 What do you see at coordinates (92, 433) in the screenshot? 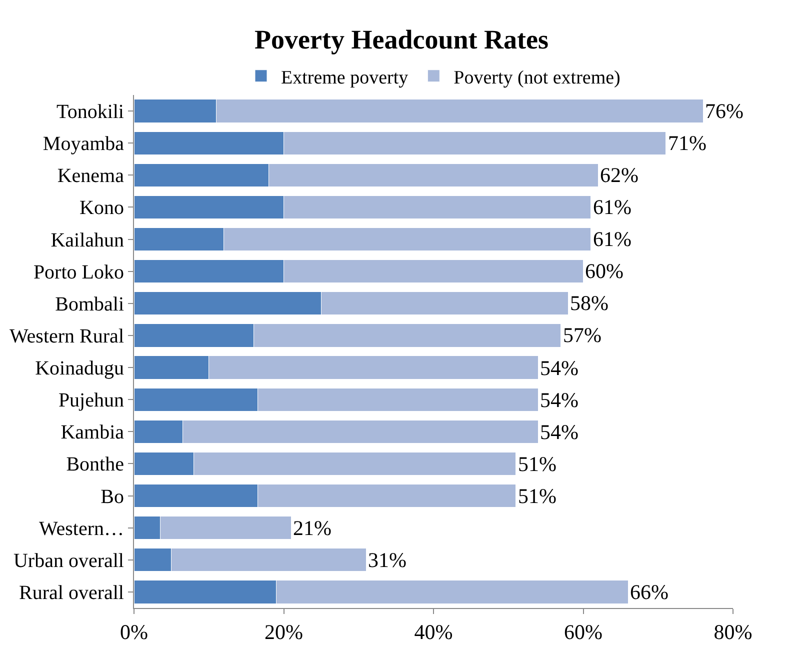
I see `y-tick-label: Kambia` at bounding box center [92, 433].